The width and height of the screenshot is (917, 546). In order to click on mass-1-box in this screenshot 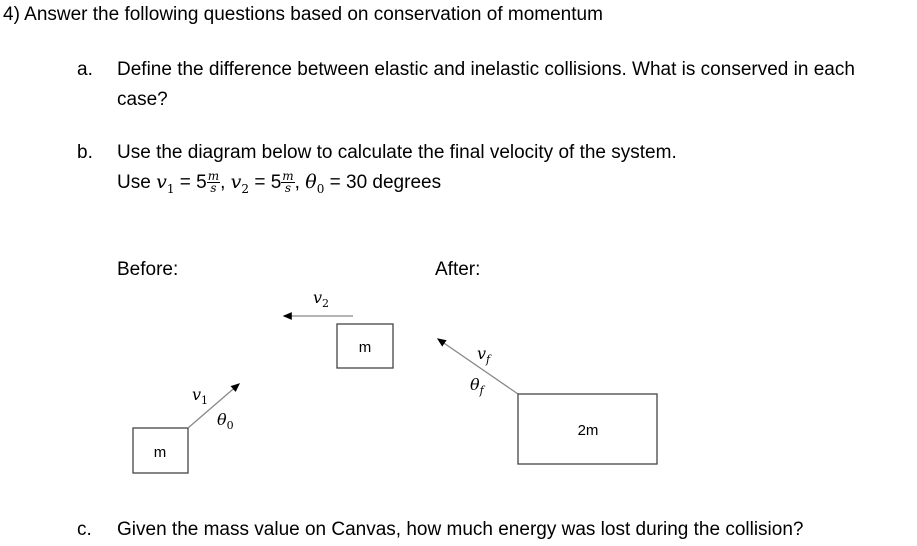, I will do `click(160, 450)`.